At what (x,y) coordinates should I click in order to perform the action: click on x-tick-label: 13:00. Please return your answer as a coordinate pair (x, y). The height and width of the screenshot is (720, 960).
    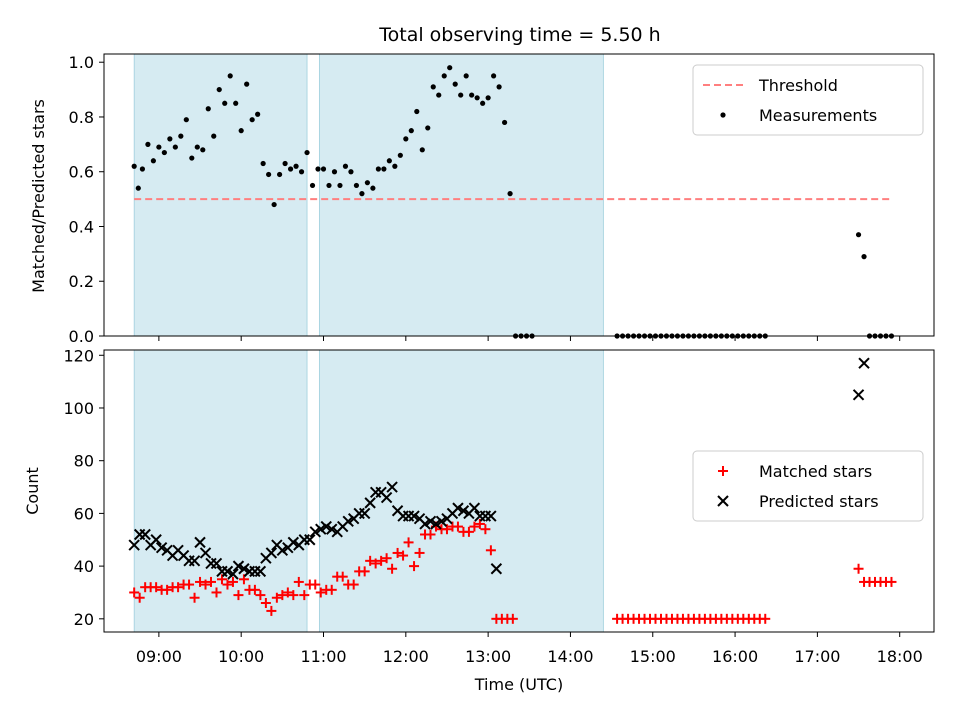
    Looking at the image, I should click on (488, 656).